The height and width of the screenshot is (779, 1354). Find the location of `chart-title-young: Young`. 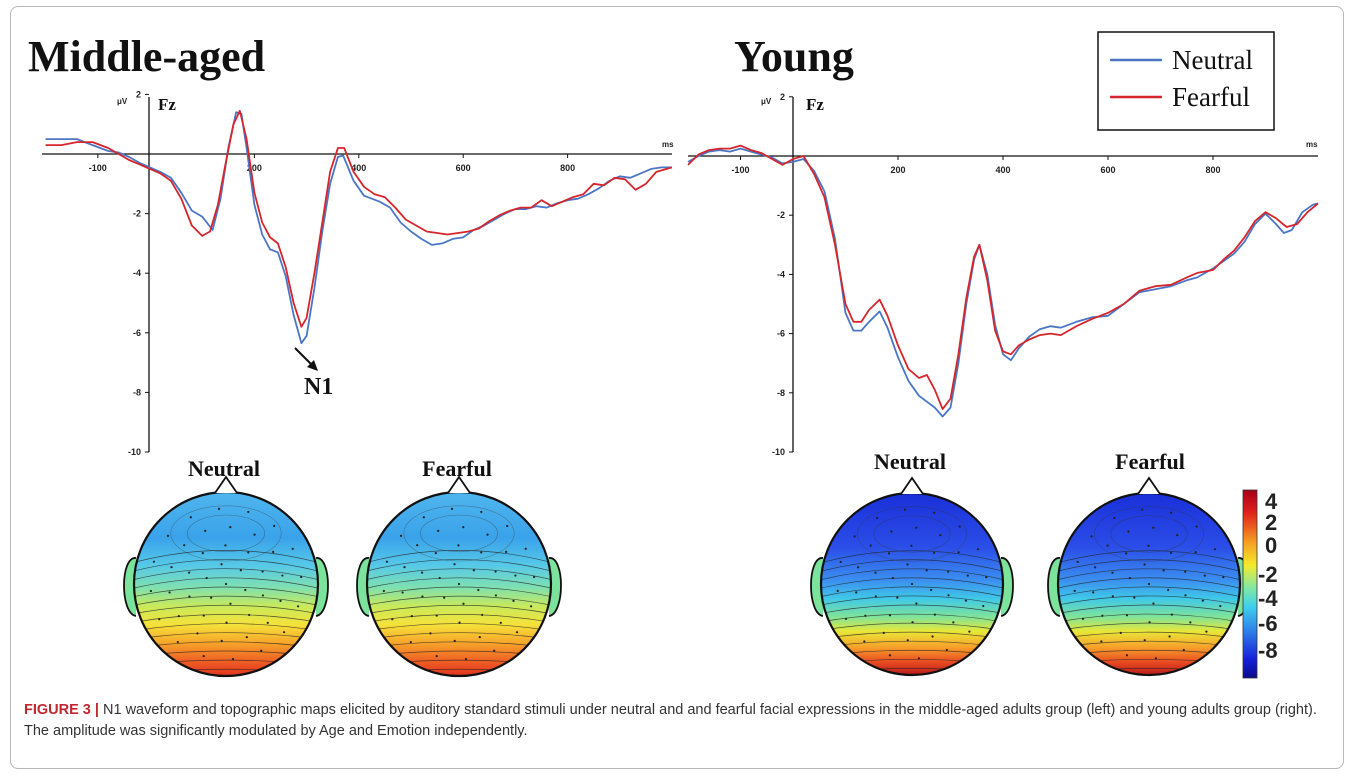

chart-title-young: Young is located at coordinates (794, 56).